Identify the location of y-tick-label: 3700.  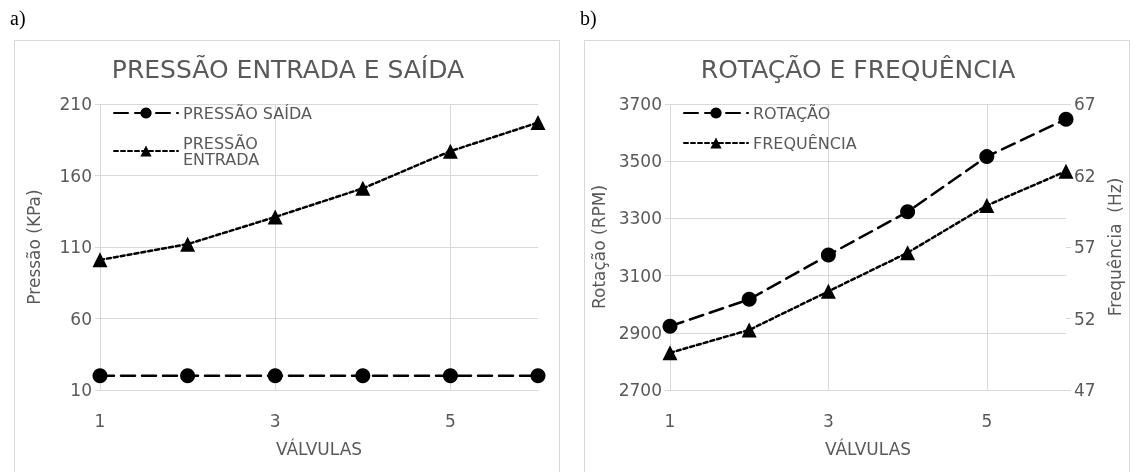
(640, 104).